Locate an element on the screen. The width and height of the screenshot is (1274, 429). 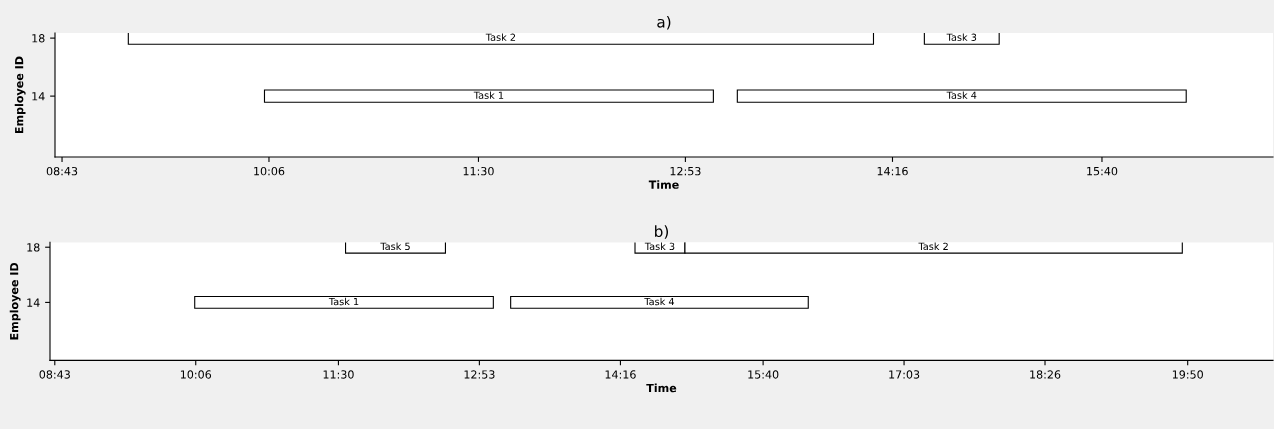
chart-title: a) is located at coordinates (664, 22).